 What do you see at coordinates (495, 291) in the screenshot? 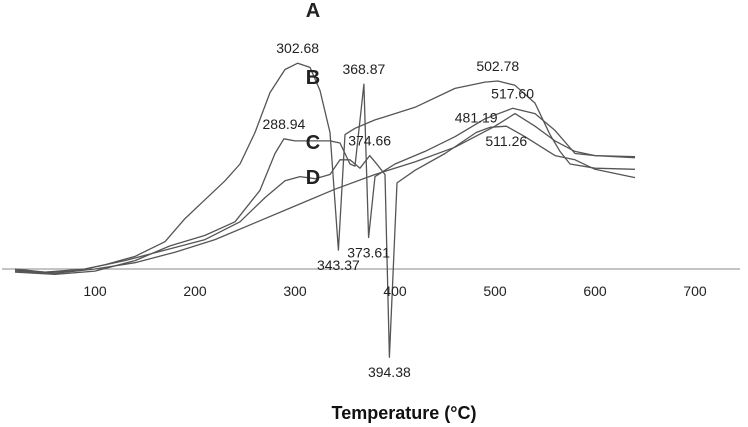
I see `x-tick-label-500: 500` at bounding box center [495, 291].